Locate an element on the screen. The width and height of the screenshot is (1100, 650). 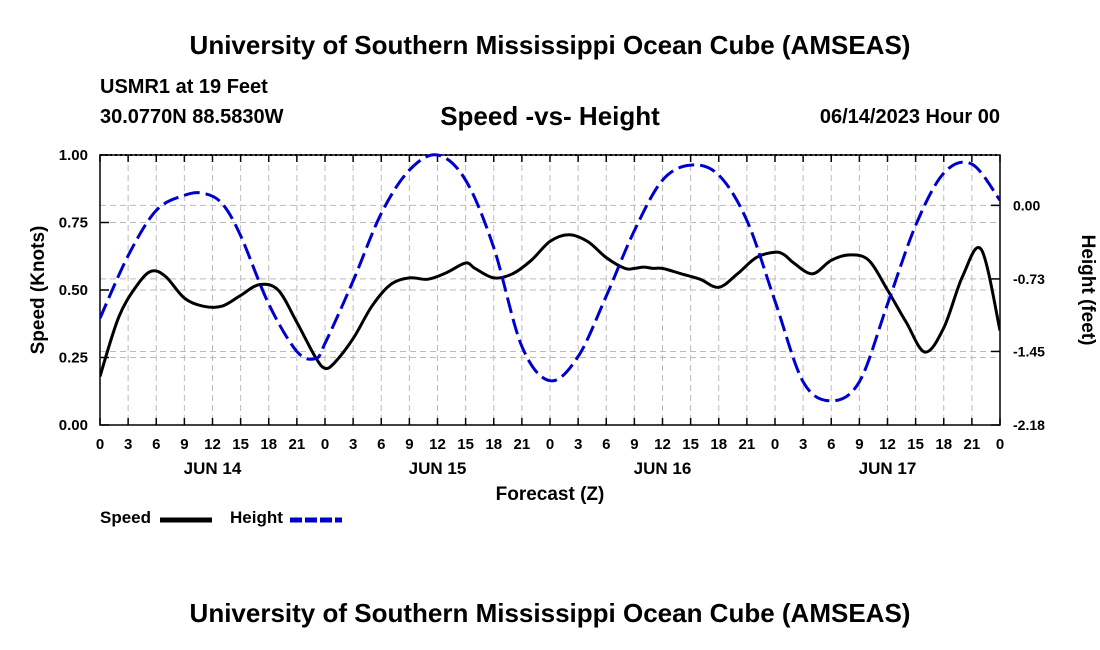
y2-axis-title: Height (feet) is located at coordinates (1087, 290).